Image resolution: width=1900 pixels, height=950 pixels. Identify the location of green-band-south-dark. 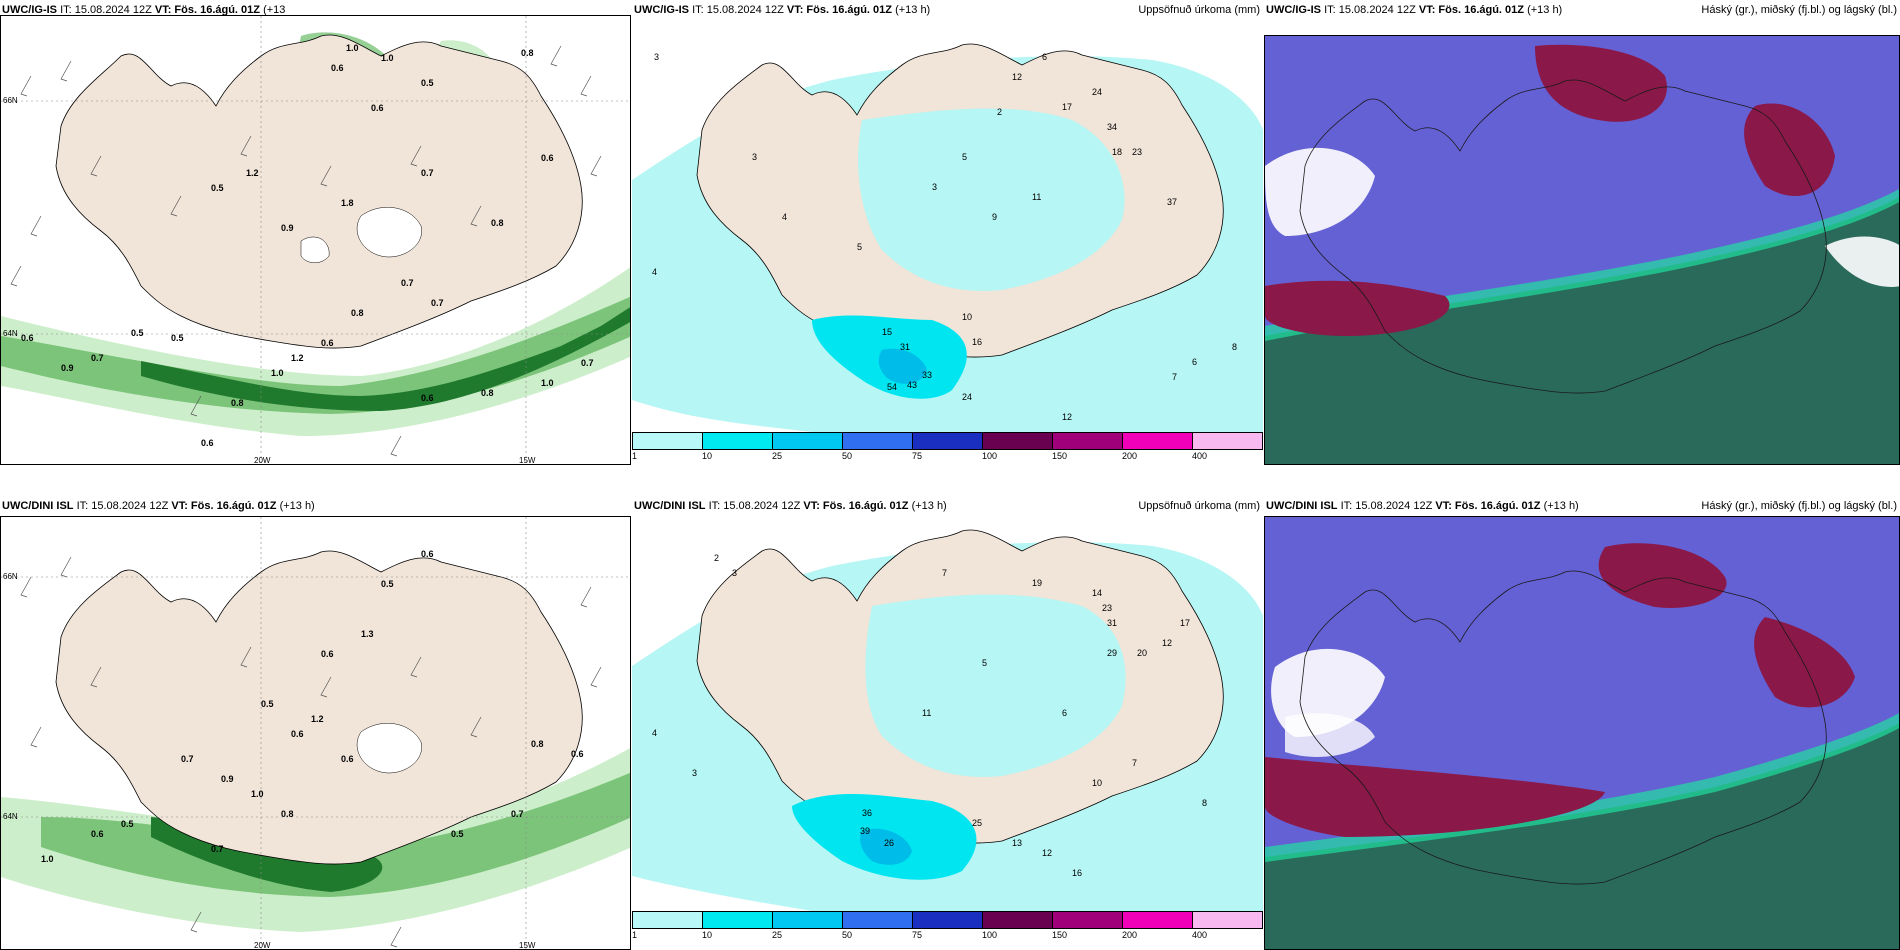
(385, 359).